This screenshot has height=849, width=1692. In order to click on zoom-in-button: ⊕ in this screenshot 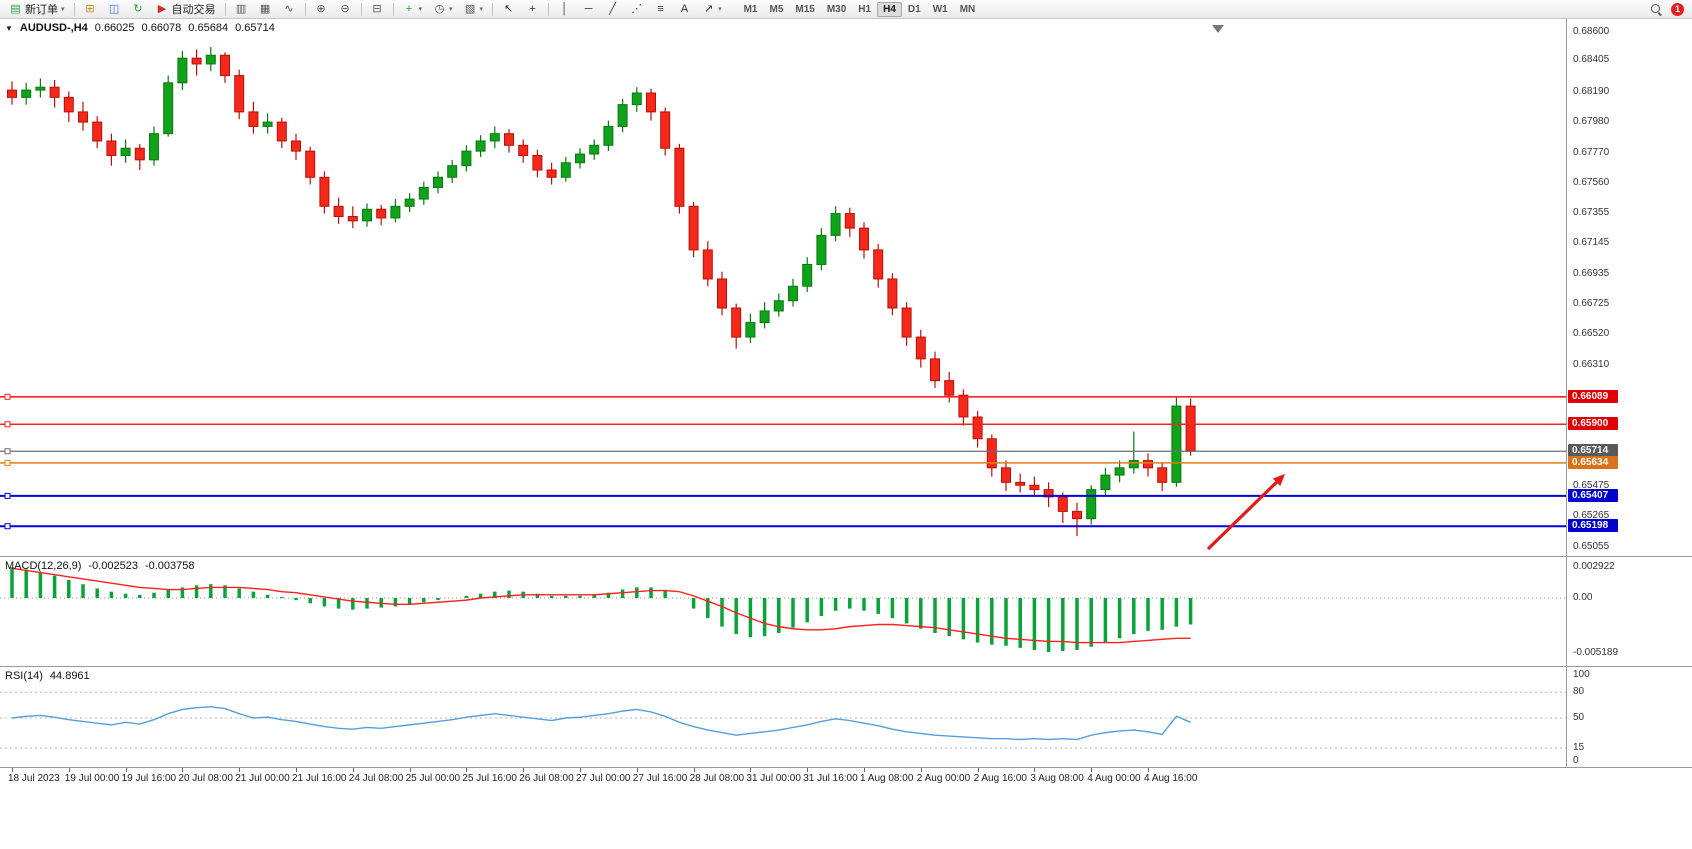, I will do `click(321, 9)`.